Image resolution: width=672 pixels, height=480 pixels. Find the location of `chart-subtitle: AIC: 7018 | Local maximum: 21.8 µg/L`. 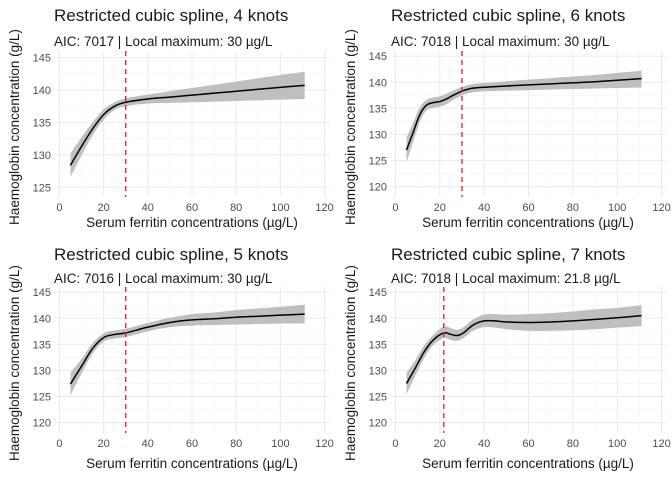

chart-subtitle: AIC: 7018 | Local maximum: 21.8 µg/L is located at coordinates (506, 278).